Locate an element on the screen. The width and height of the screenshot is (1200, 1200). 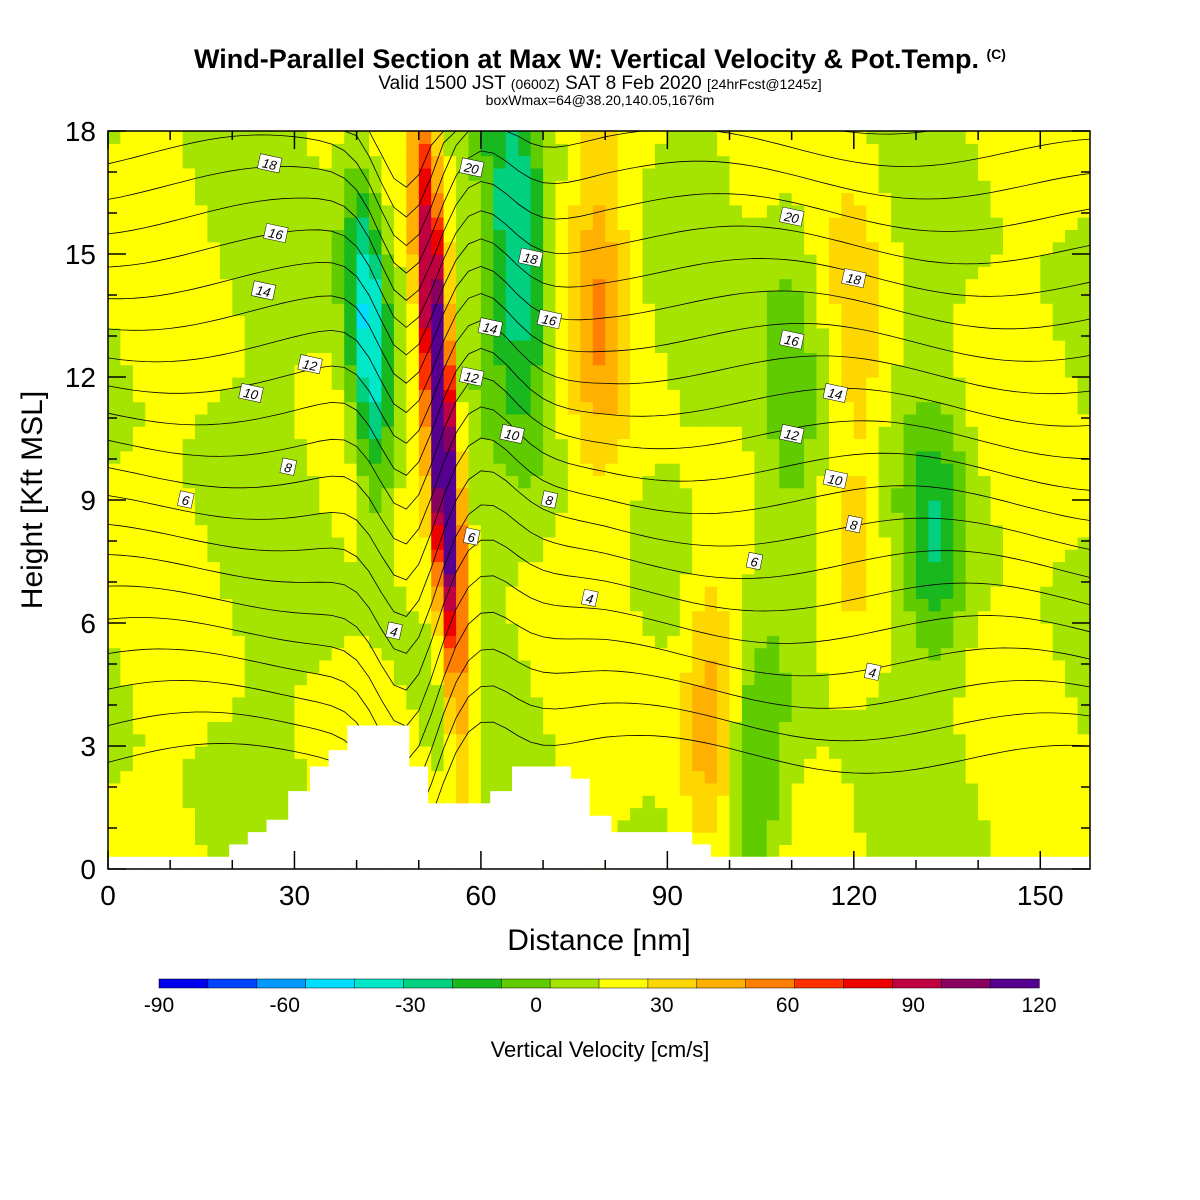
isentrope-label: 12 is located at coordinates (792, 433).